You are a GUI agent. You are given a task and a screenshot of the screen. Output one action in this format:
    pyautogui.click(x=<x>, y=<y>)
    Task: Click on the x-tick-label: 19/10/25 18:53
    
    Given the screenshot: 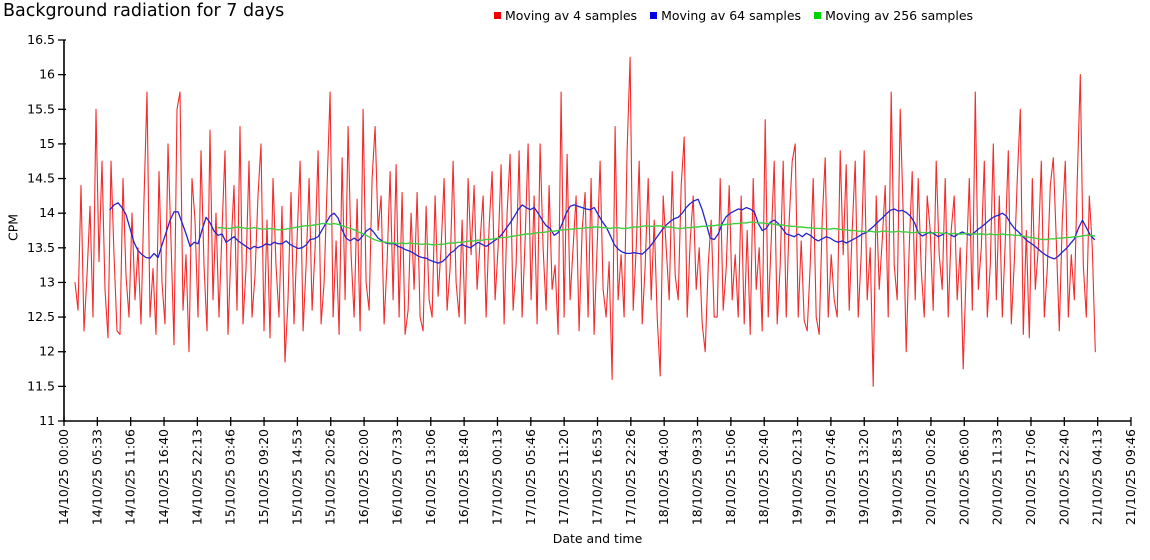 What is the action you would take?
    pyautogui.click(x=897, y=477)
    